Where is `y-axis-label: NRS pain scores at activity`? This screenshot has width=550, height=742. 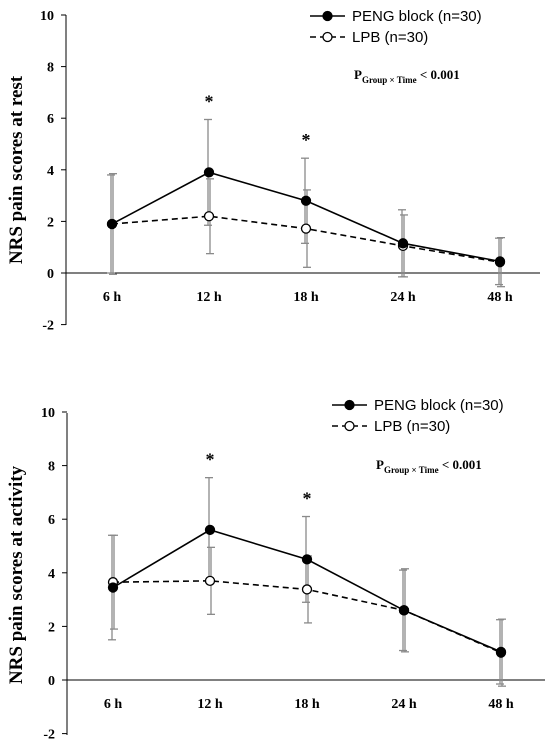 y-axis-label: NRS pain scores at activity is located at coordinates (16, 574).